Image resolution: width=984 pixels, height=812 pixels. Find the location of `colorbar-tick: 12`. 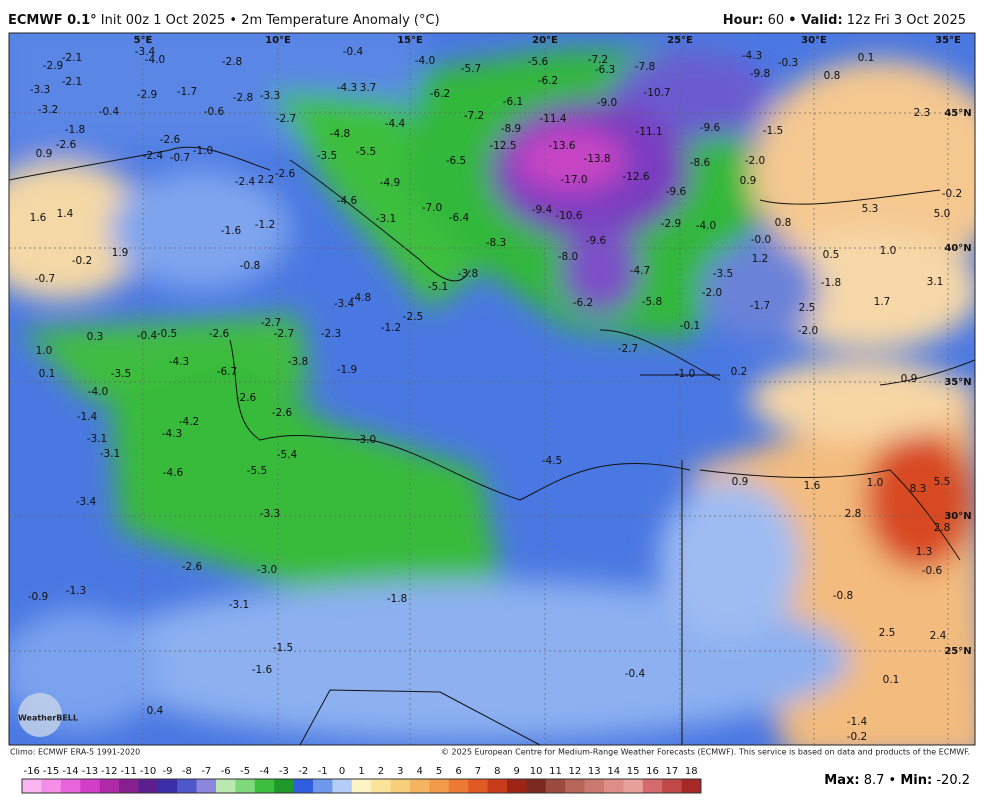

colorbar-tick: 12 is located at coordinates (575, 771).